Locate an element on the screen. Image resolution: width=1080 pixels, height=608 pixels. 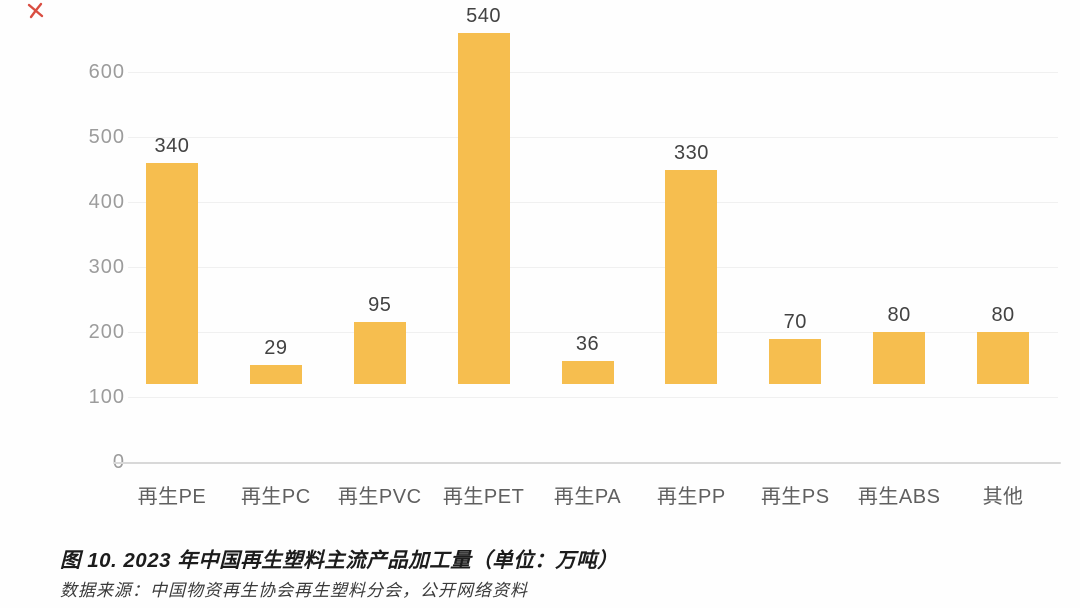
red-pen-mark is located at coordinates (37, 11).